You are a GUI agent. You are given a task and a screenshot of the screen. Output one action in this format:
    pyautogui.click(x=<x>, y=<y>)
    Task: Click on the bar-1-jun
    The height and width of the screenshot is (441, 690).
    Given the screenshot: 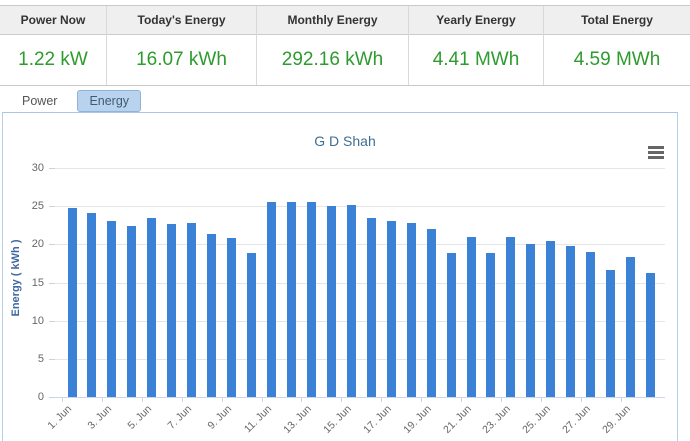 What is the action you would take?
    pyautogui.click(x=72, y=302)
    